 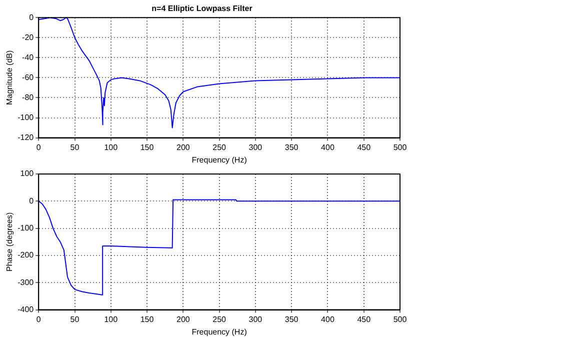 I want to click on y-tick-label: -300, so click(x=26, y=282).